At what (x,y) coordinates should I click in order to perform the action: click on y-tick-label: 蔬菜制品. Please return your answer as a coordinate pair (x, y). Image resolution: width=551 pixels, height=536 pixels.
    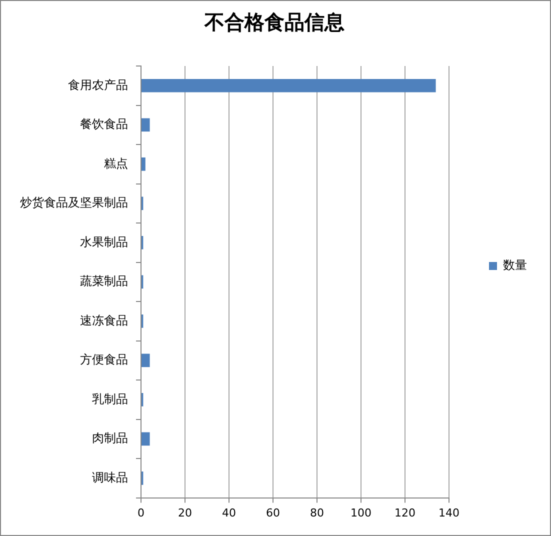
    Looking at the image, I should click on (104, 281).